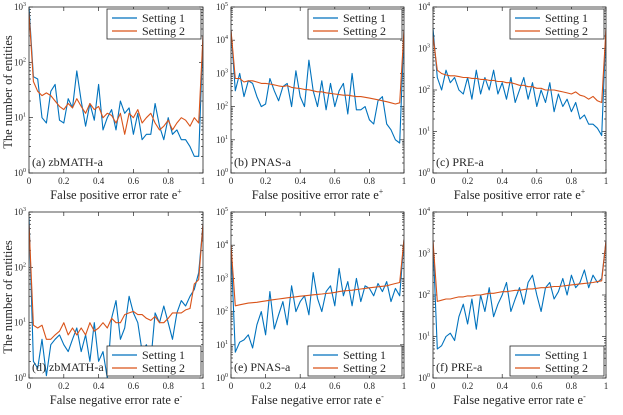 The width and height of the screenshot is (623, 415). I want to click on y-axis-label-bottom: The number of entities, so click(8, 297).